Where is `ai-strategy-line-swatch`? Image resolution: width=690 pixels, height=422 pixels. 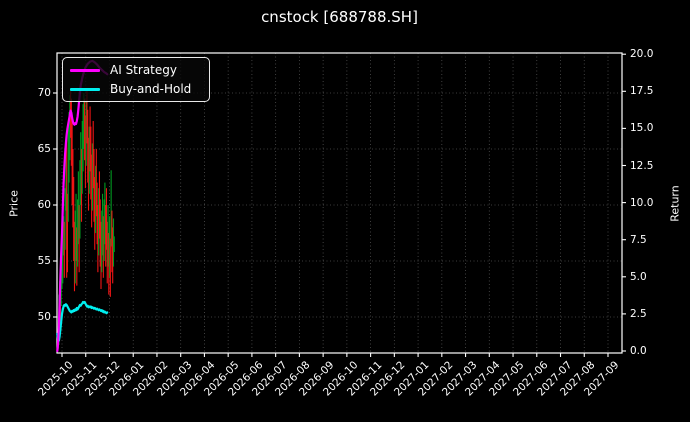
ai-strategy-line-swatch is located at coordinates (85, 70).